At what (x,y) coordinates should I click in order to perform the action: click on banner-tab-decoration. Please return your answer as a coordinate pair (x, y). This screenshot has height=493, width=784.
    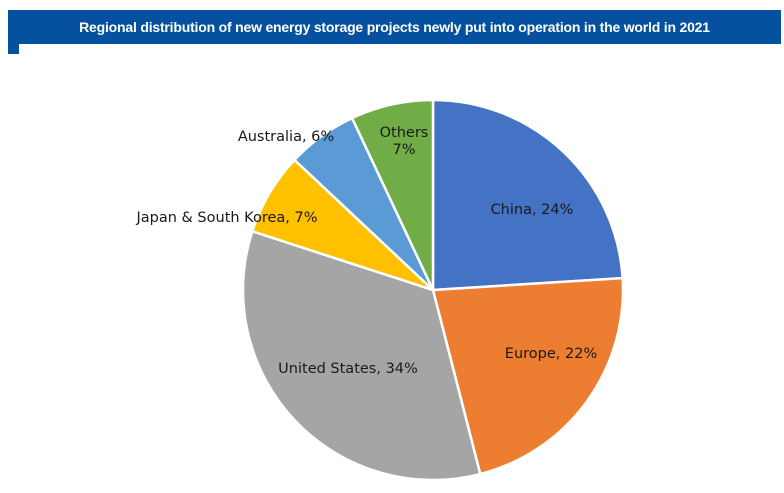
    Looking at the image, I should click on (13, 49).